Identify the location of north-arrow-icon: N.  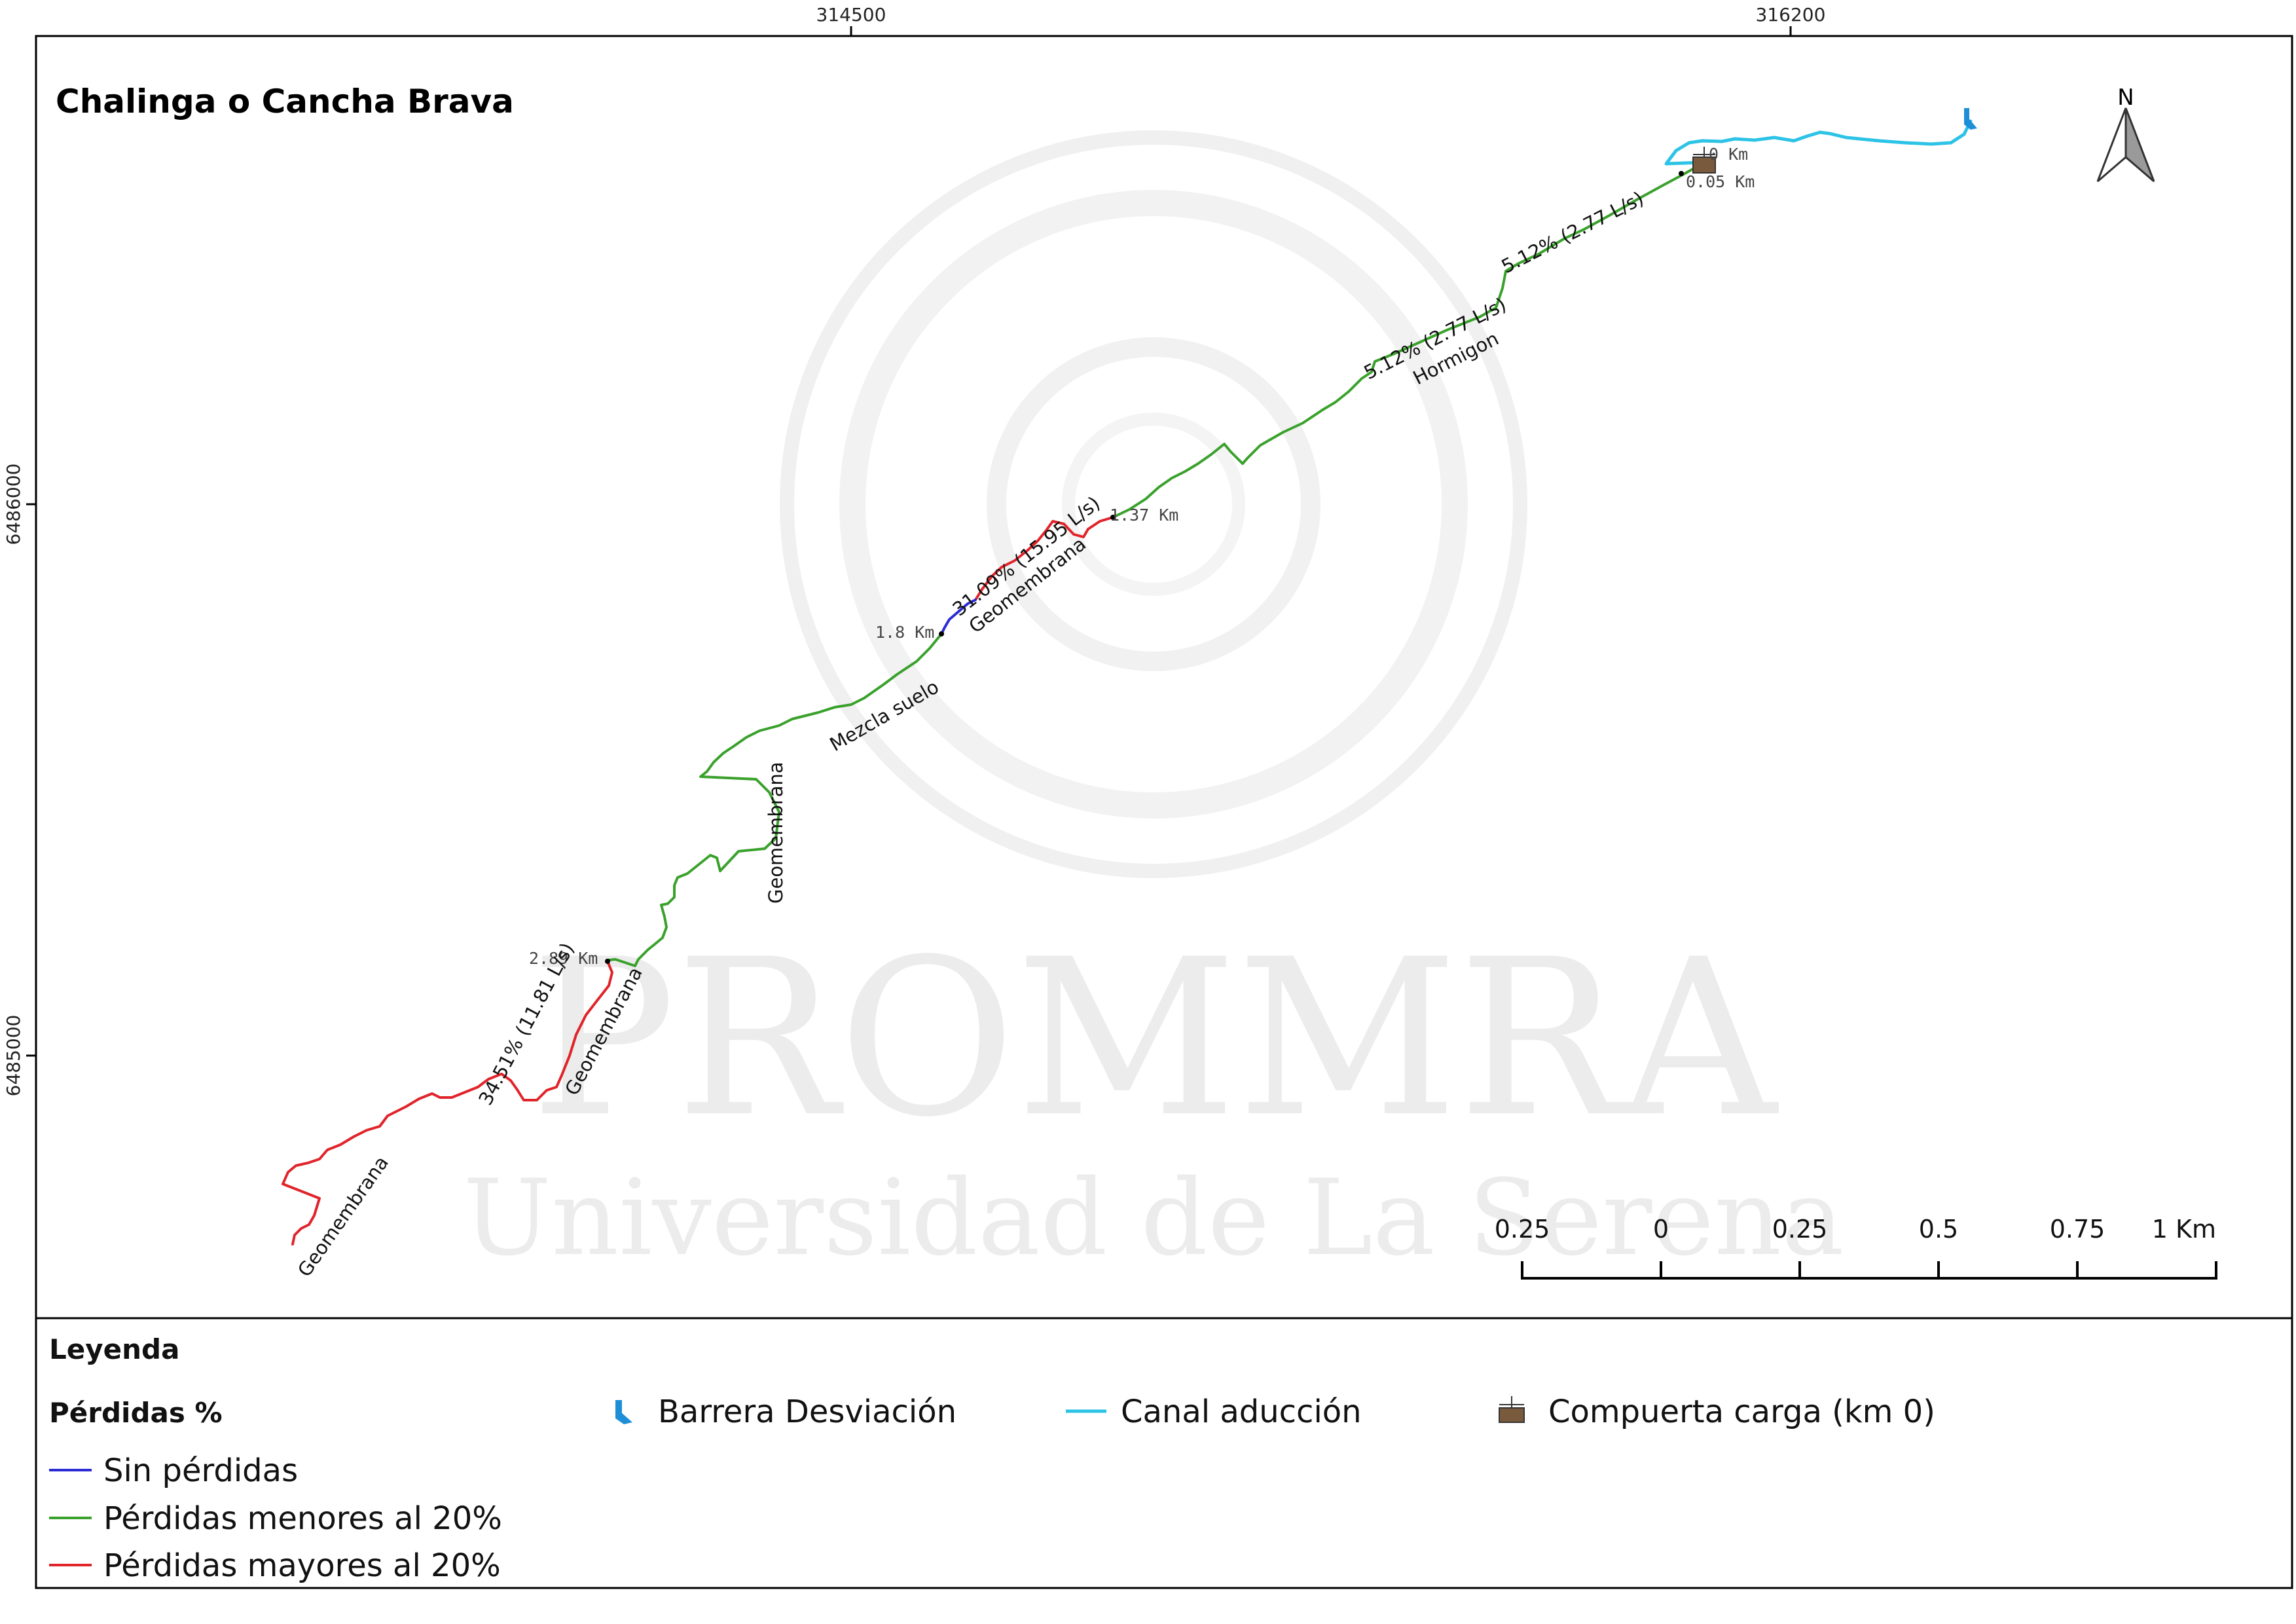
(2125, 133).